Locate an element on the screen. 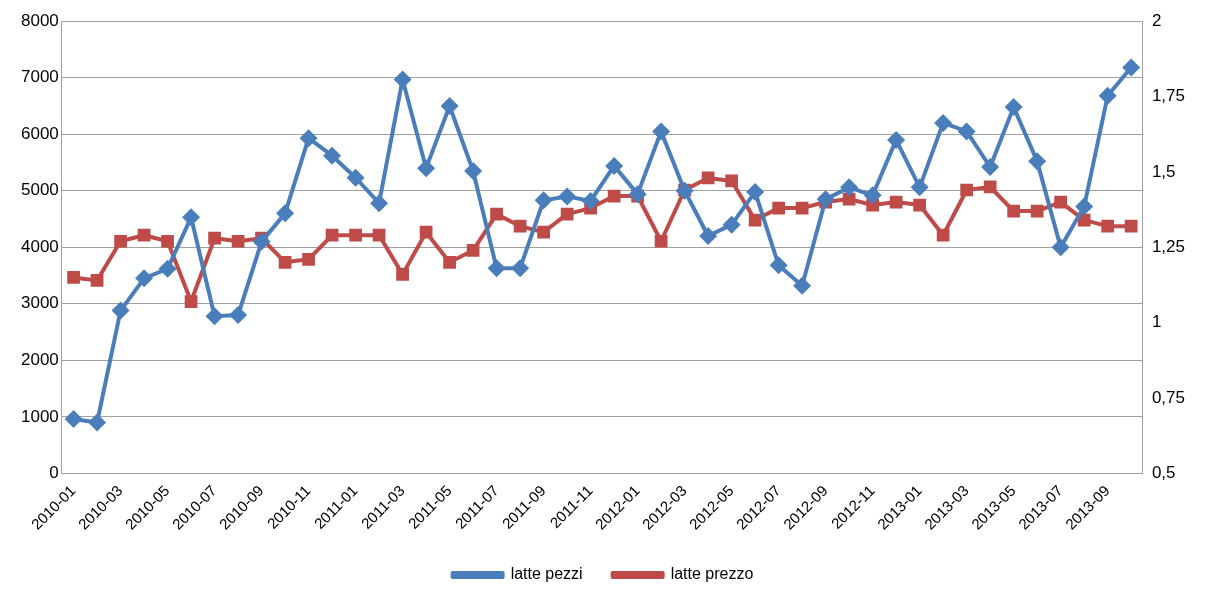  y-tick-label: 4000 is located at coordinates (39, 246).